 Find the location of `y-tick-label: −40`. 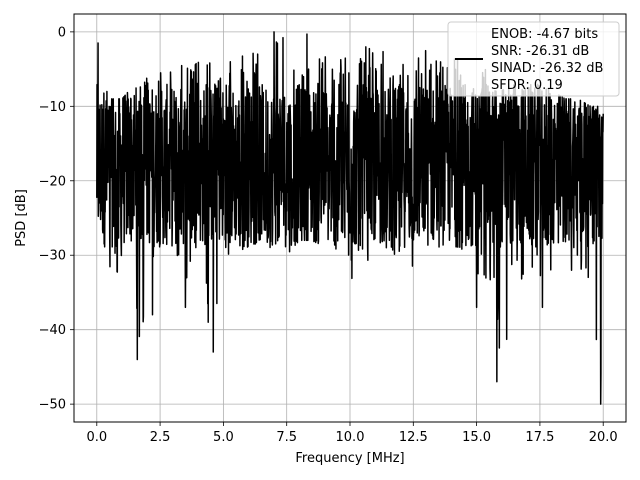

y-tick-label: −40 is located at coordinates (52, 330).